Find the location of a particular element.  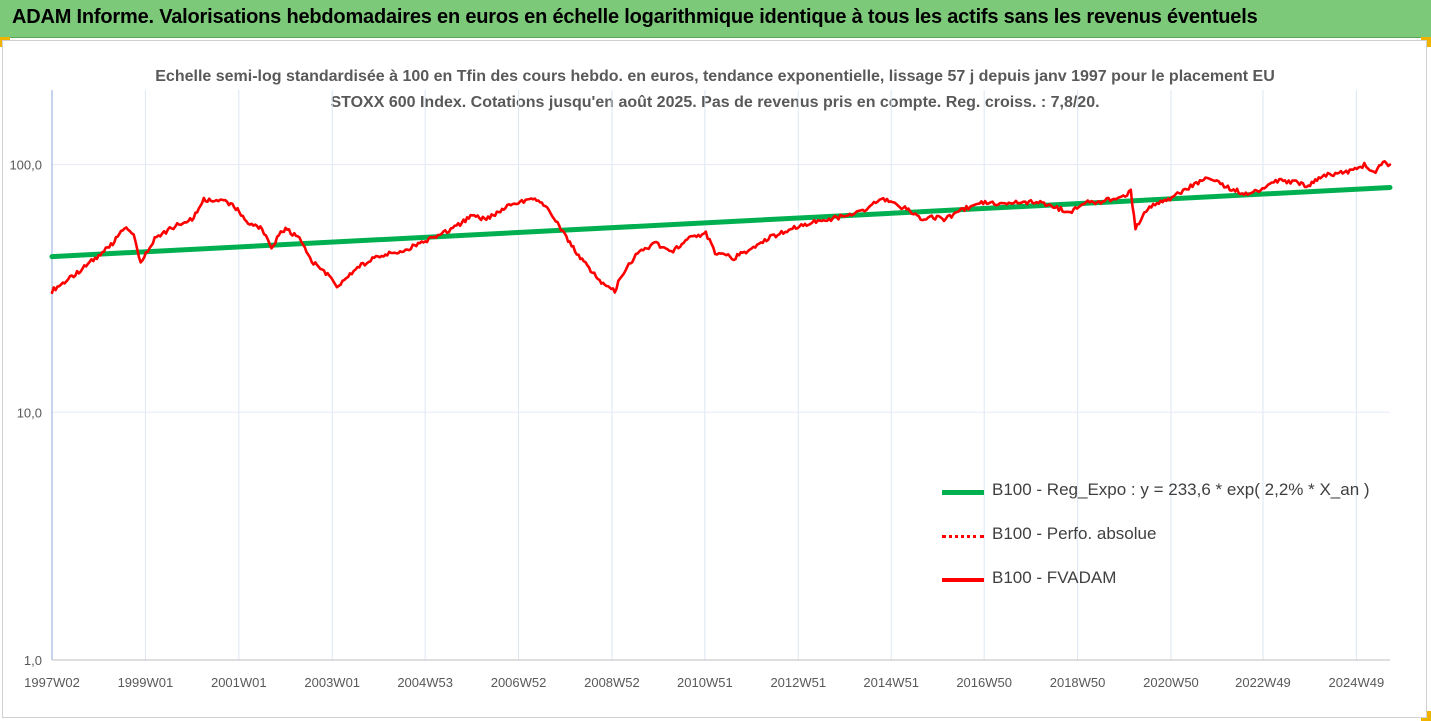

x-tick-label: 2006W52 is located at coordinates (519, 682).